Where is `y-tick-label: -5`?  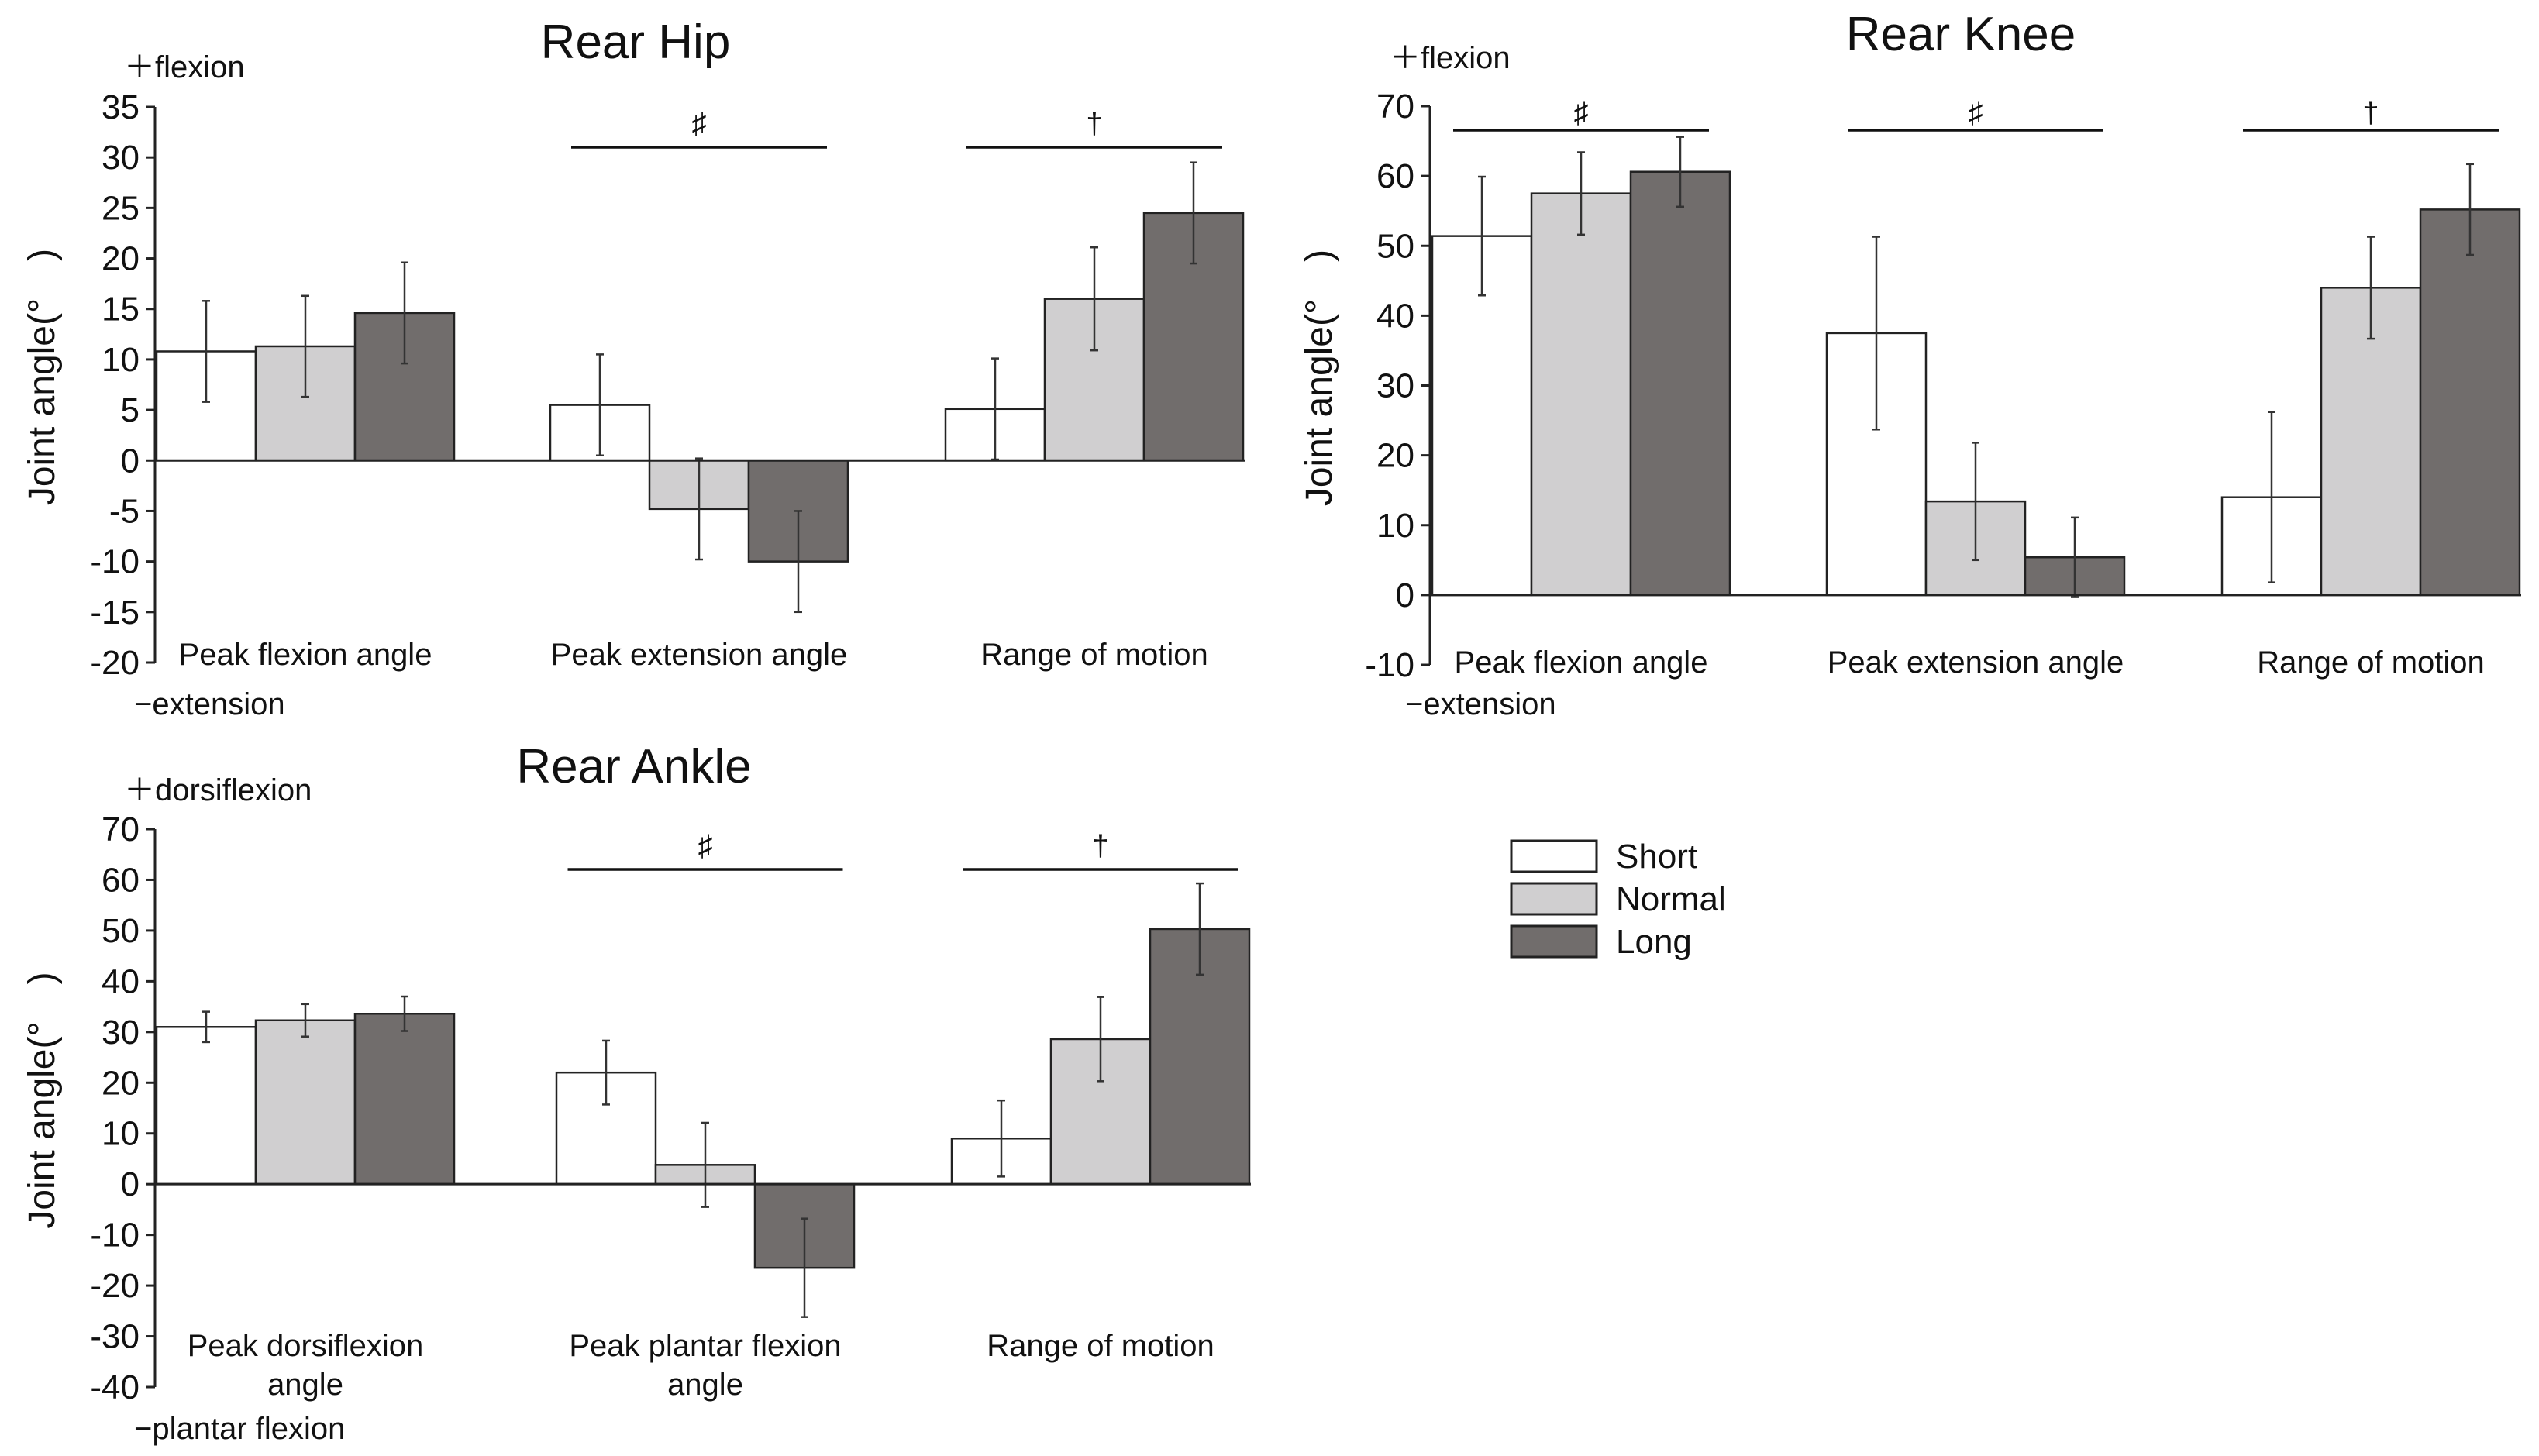
y-tick-label: -5 is located at coordinates (124, 511).